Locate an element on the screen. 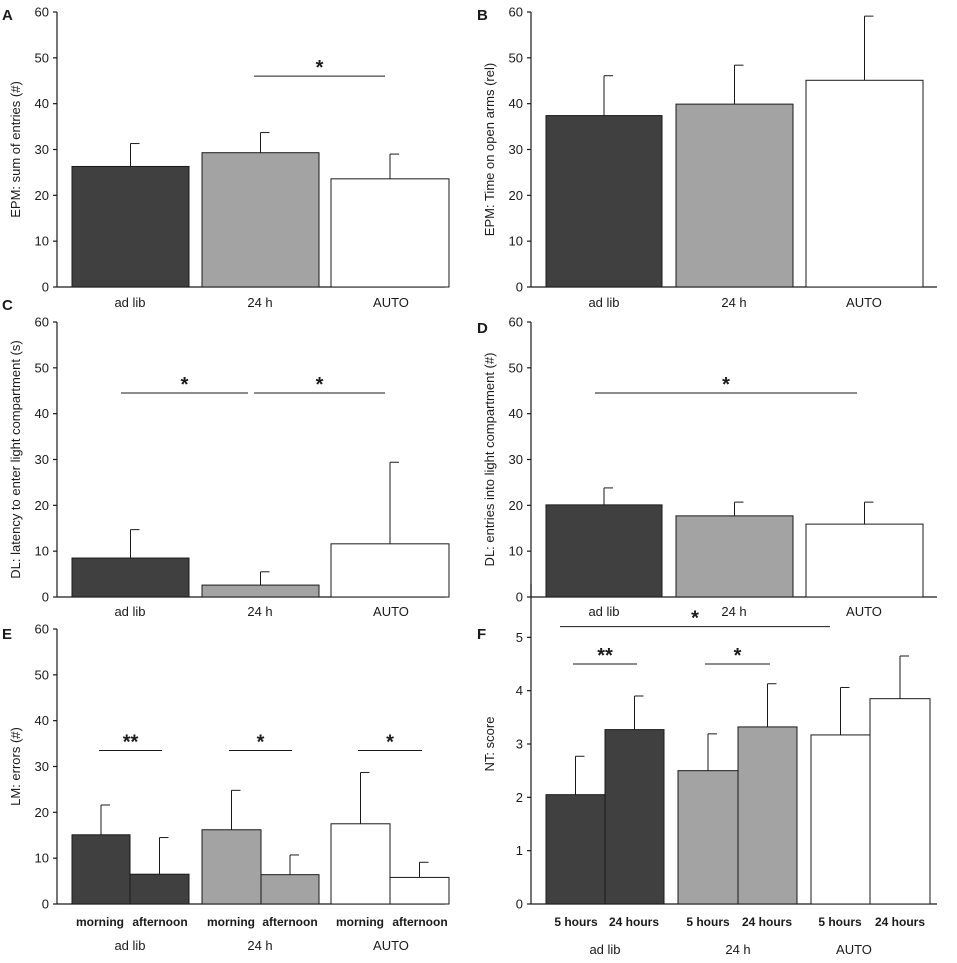  bar-ad-lib-24-hours is located at coordinates (634, 817).